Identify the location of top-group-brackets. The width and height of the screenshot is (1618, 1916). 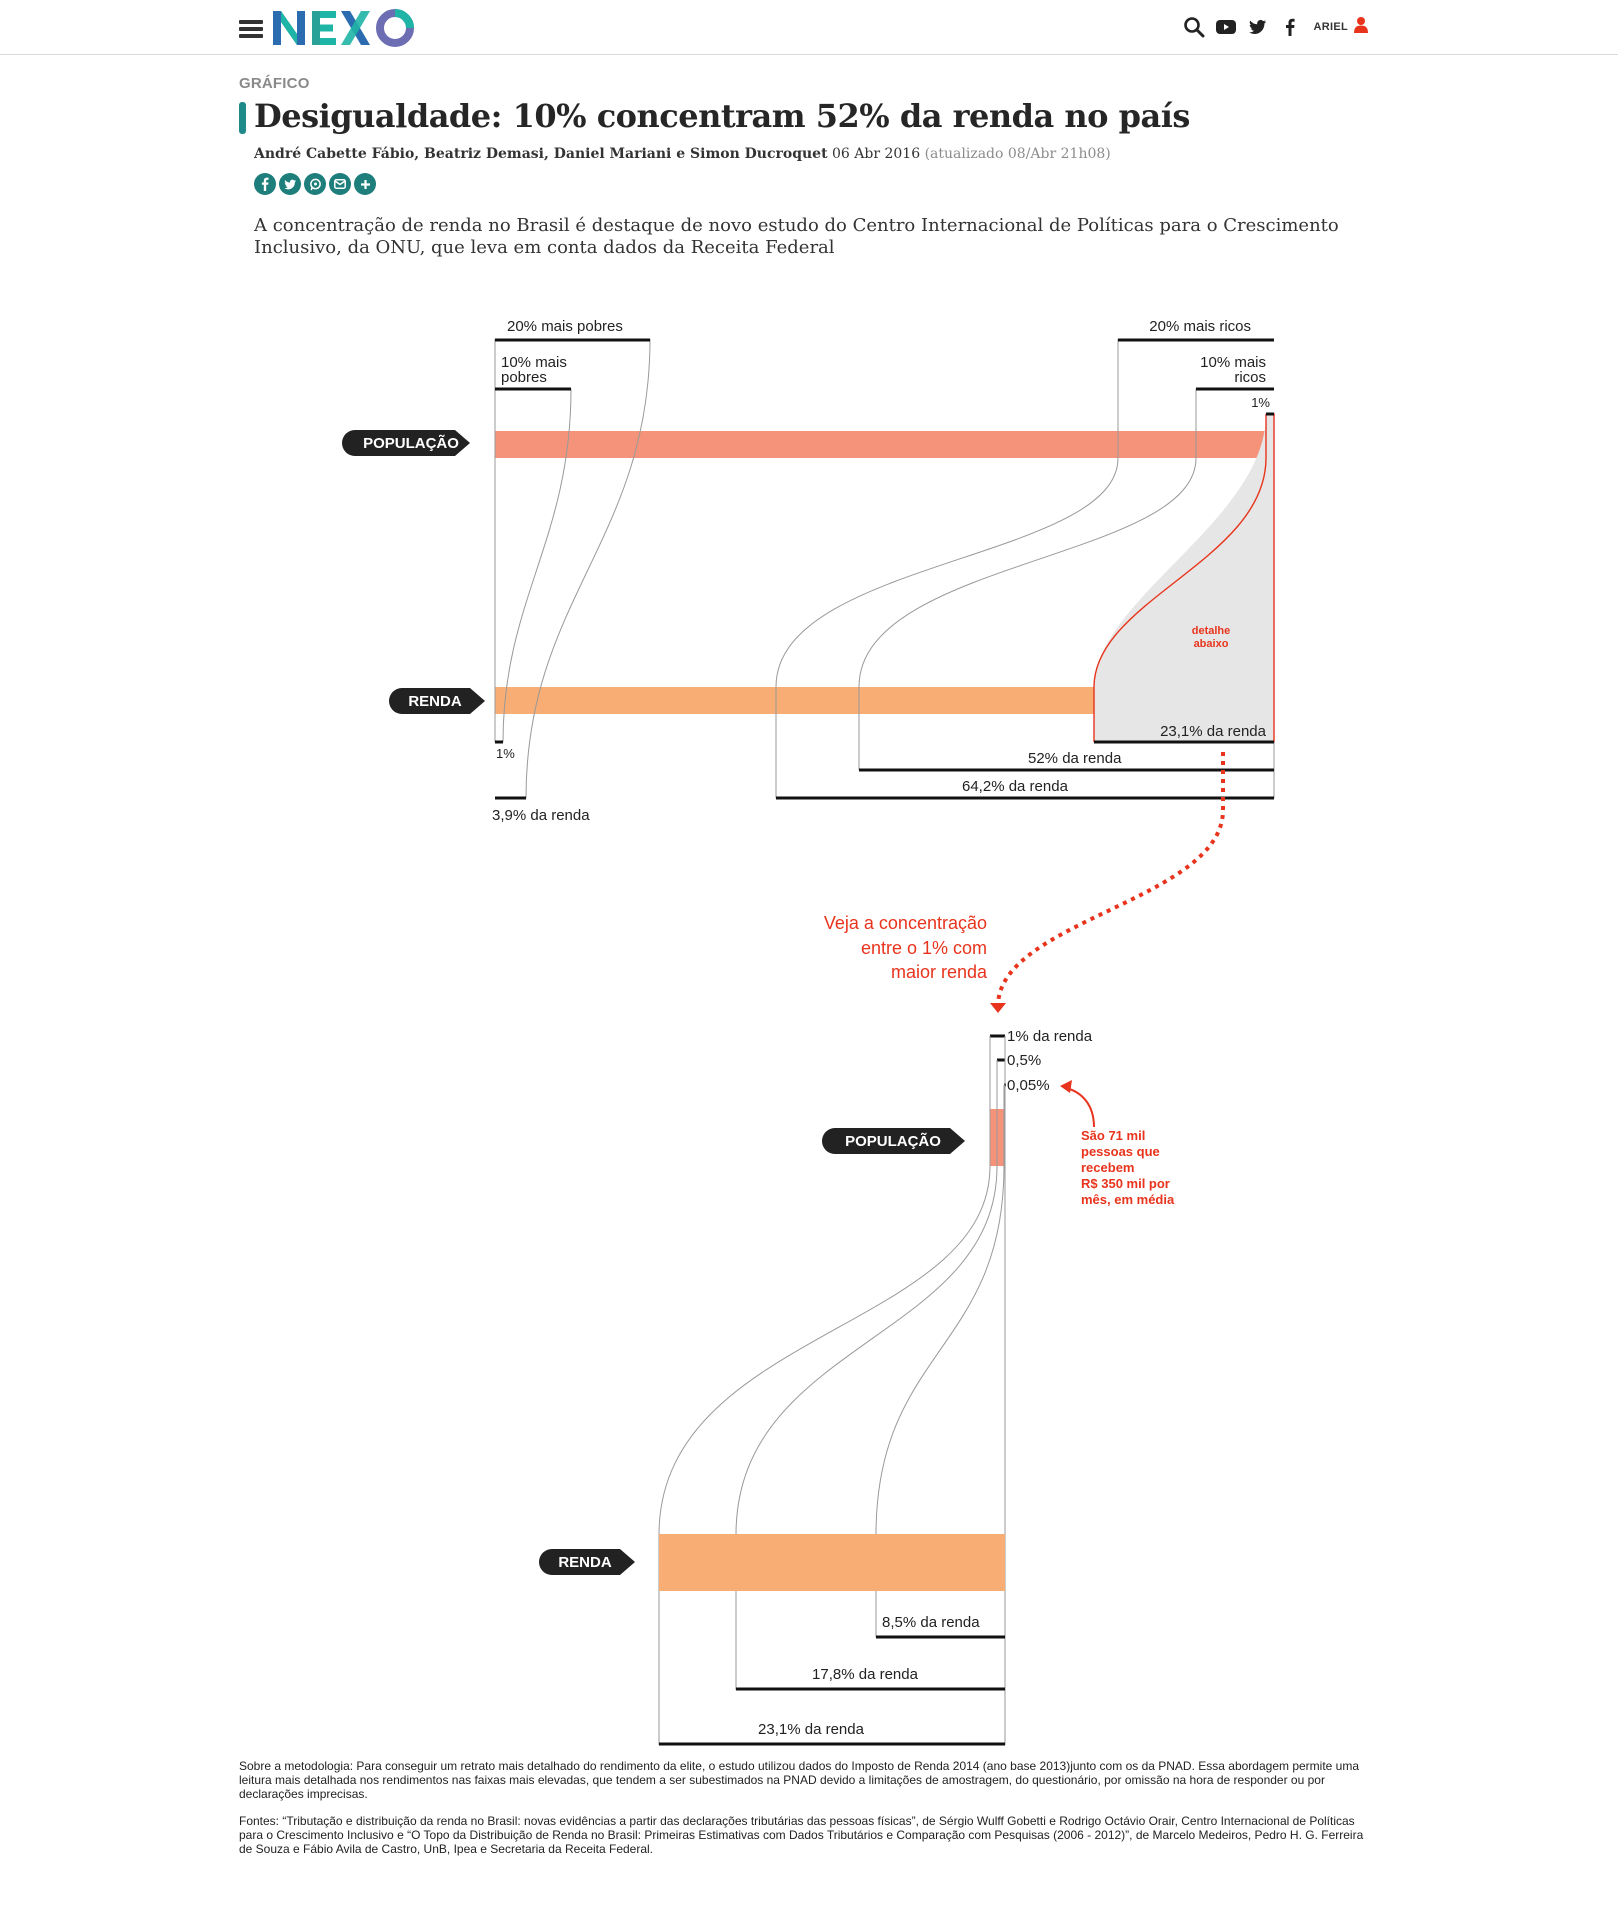
(884, 377).